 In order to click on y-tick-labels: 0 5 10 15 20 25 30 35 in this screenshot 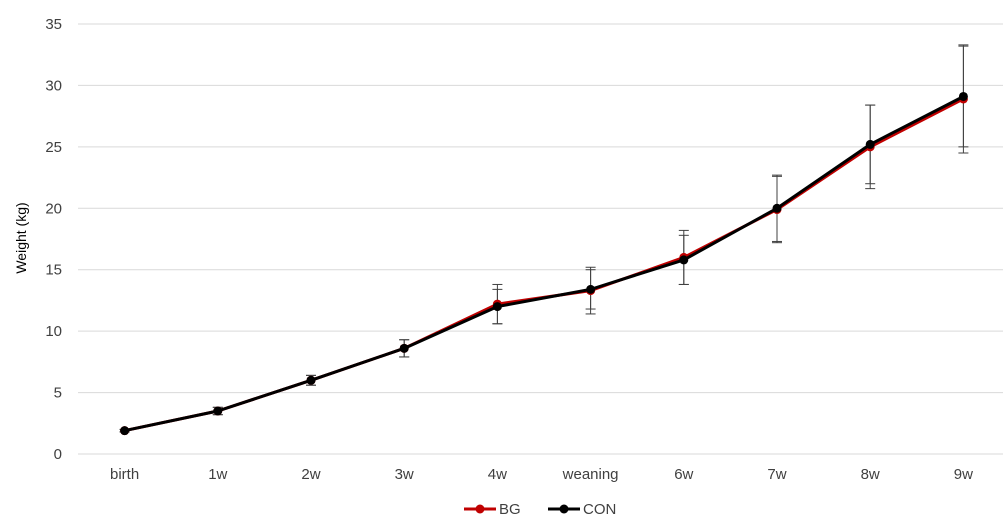, I will do `click(53, 239)`.